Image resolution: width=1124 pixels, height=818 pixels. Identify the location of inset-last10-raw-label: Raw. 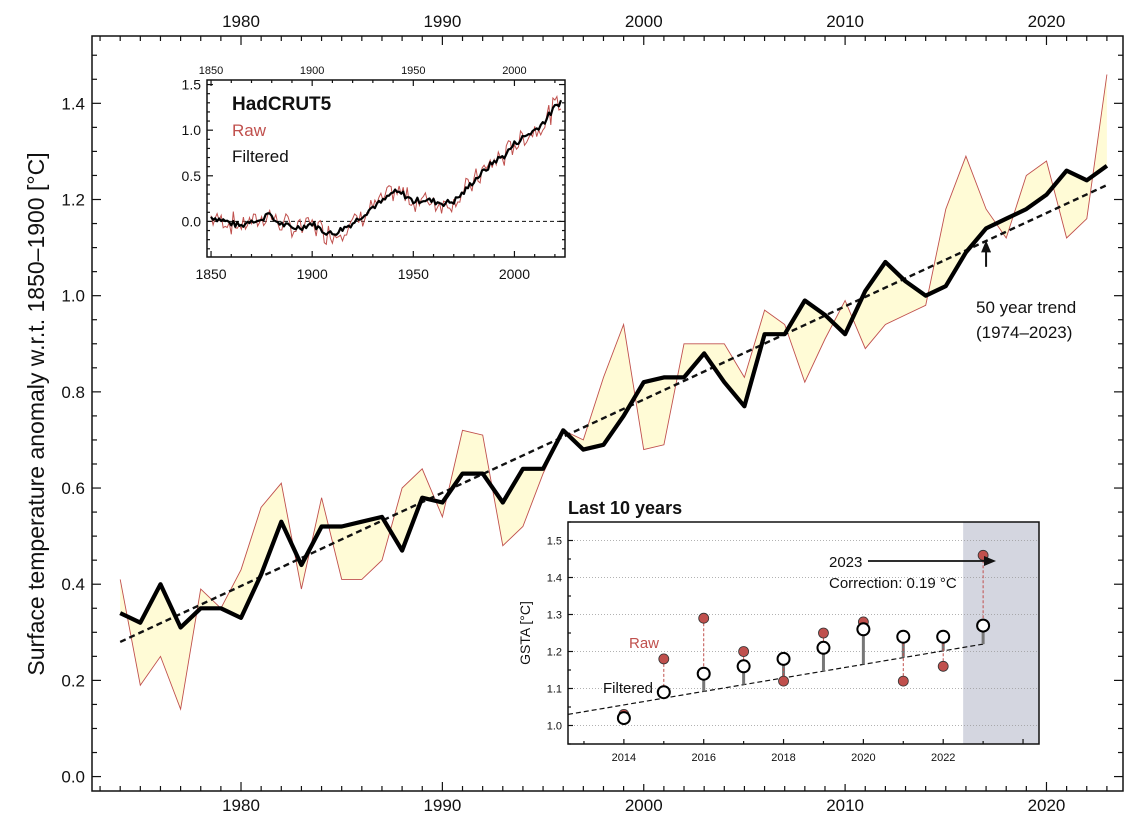
(644, 643).